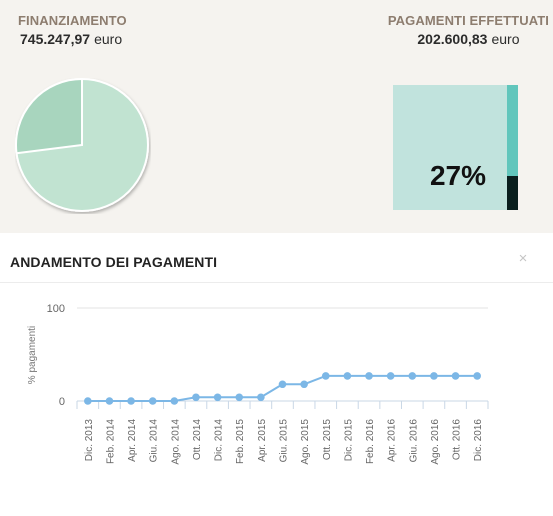  Describe the element at coordinates (240, 441) in the screenshot. I see `x-tick-label-7: Feb. 2015` at that location.